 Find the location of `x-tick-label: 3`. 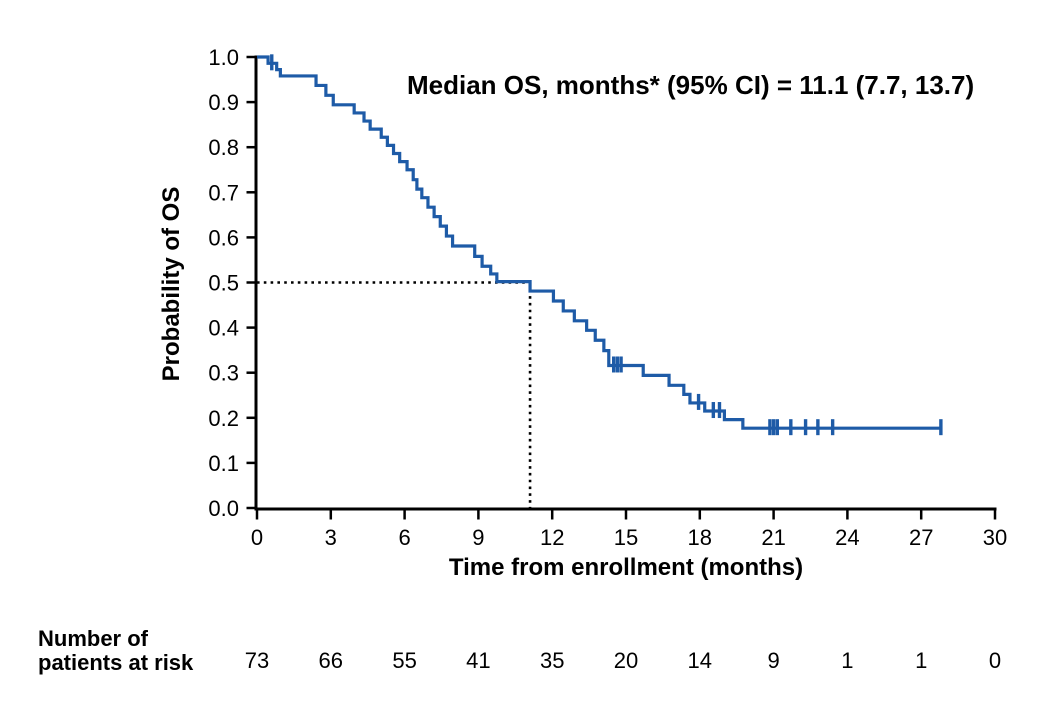

x-tick-label: 3 is located at coordinates (331, 537).